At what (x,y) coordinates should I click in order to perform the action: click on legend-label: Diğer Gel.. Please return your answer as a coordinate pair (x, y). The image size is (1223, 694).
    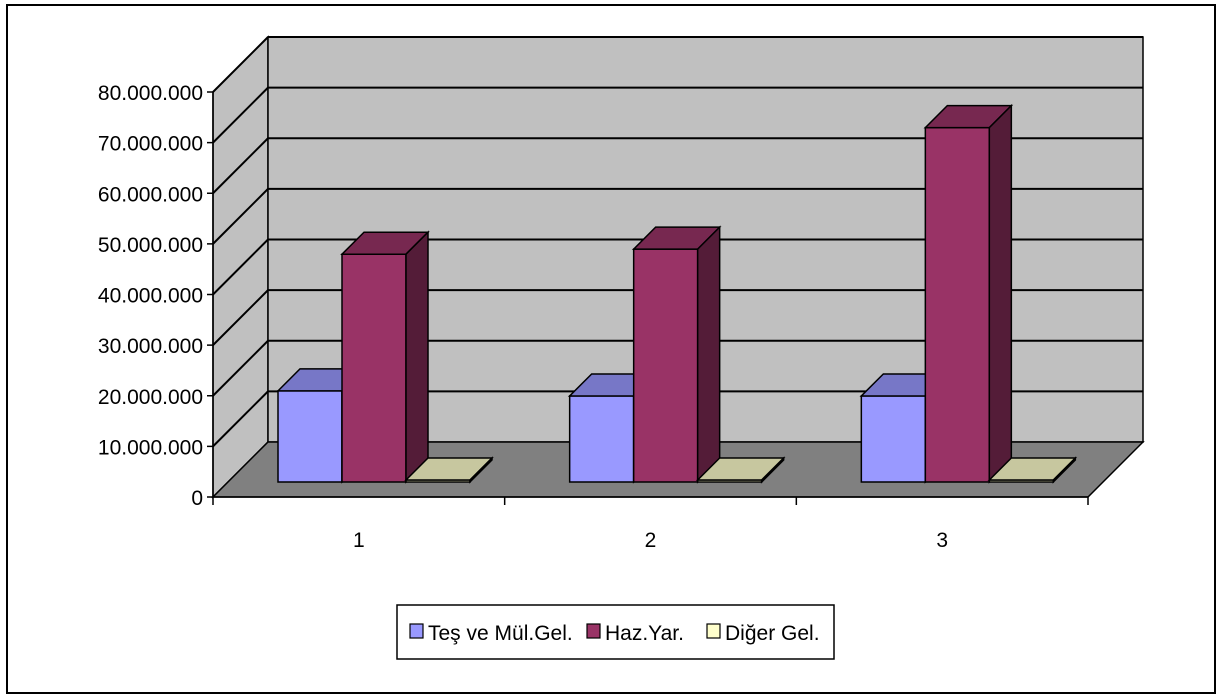
    Looking at the image, I should click on (772, 633).